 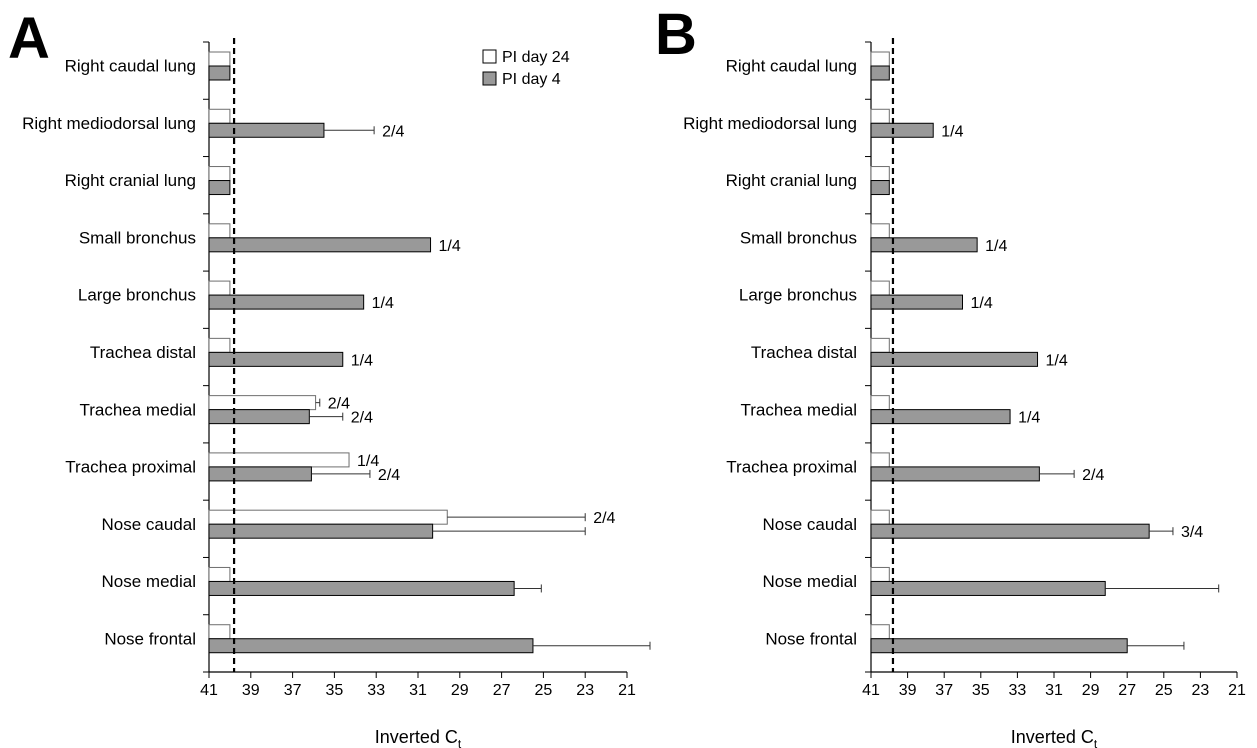 I want to click on category-label: Trachea medial, so click(x=798, y=409).